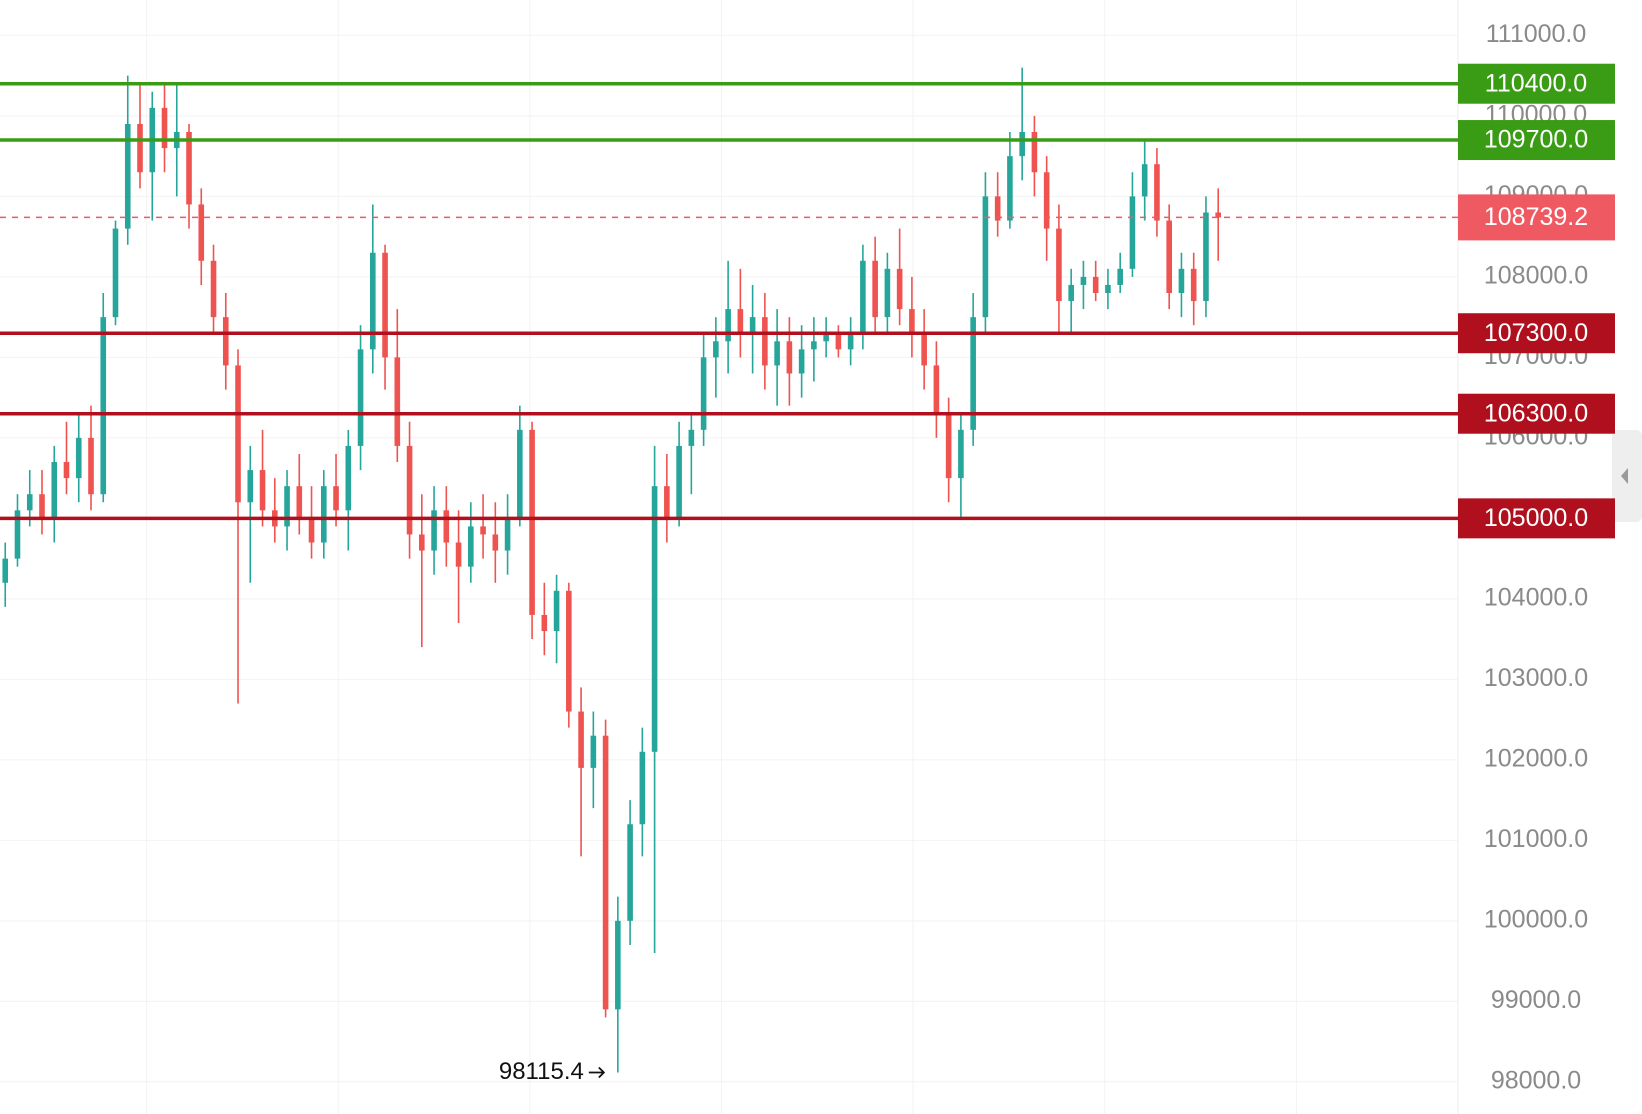 This screenshot has height=1114, width=1642. I want to click on side-handle-arrow, so click(1624, 476).